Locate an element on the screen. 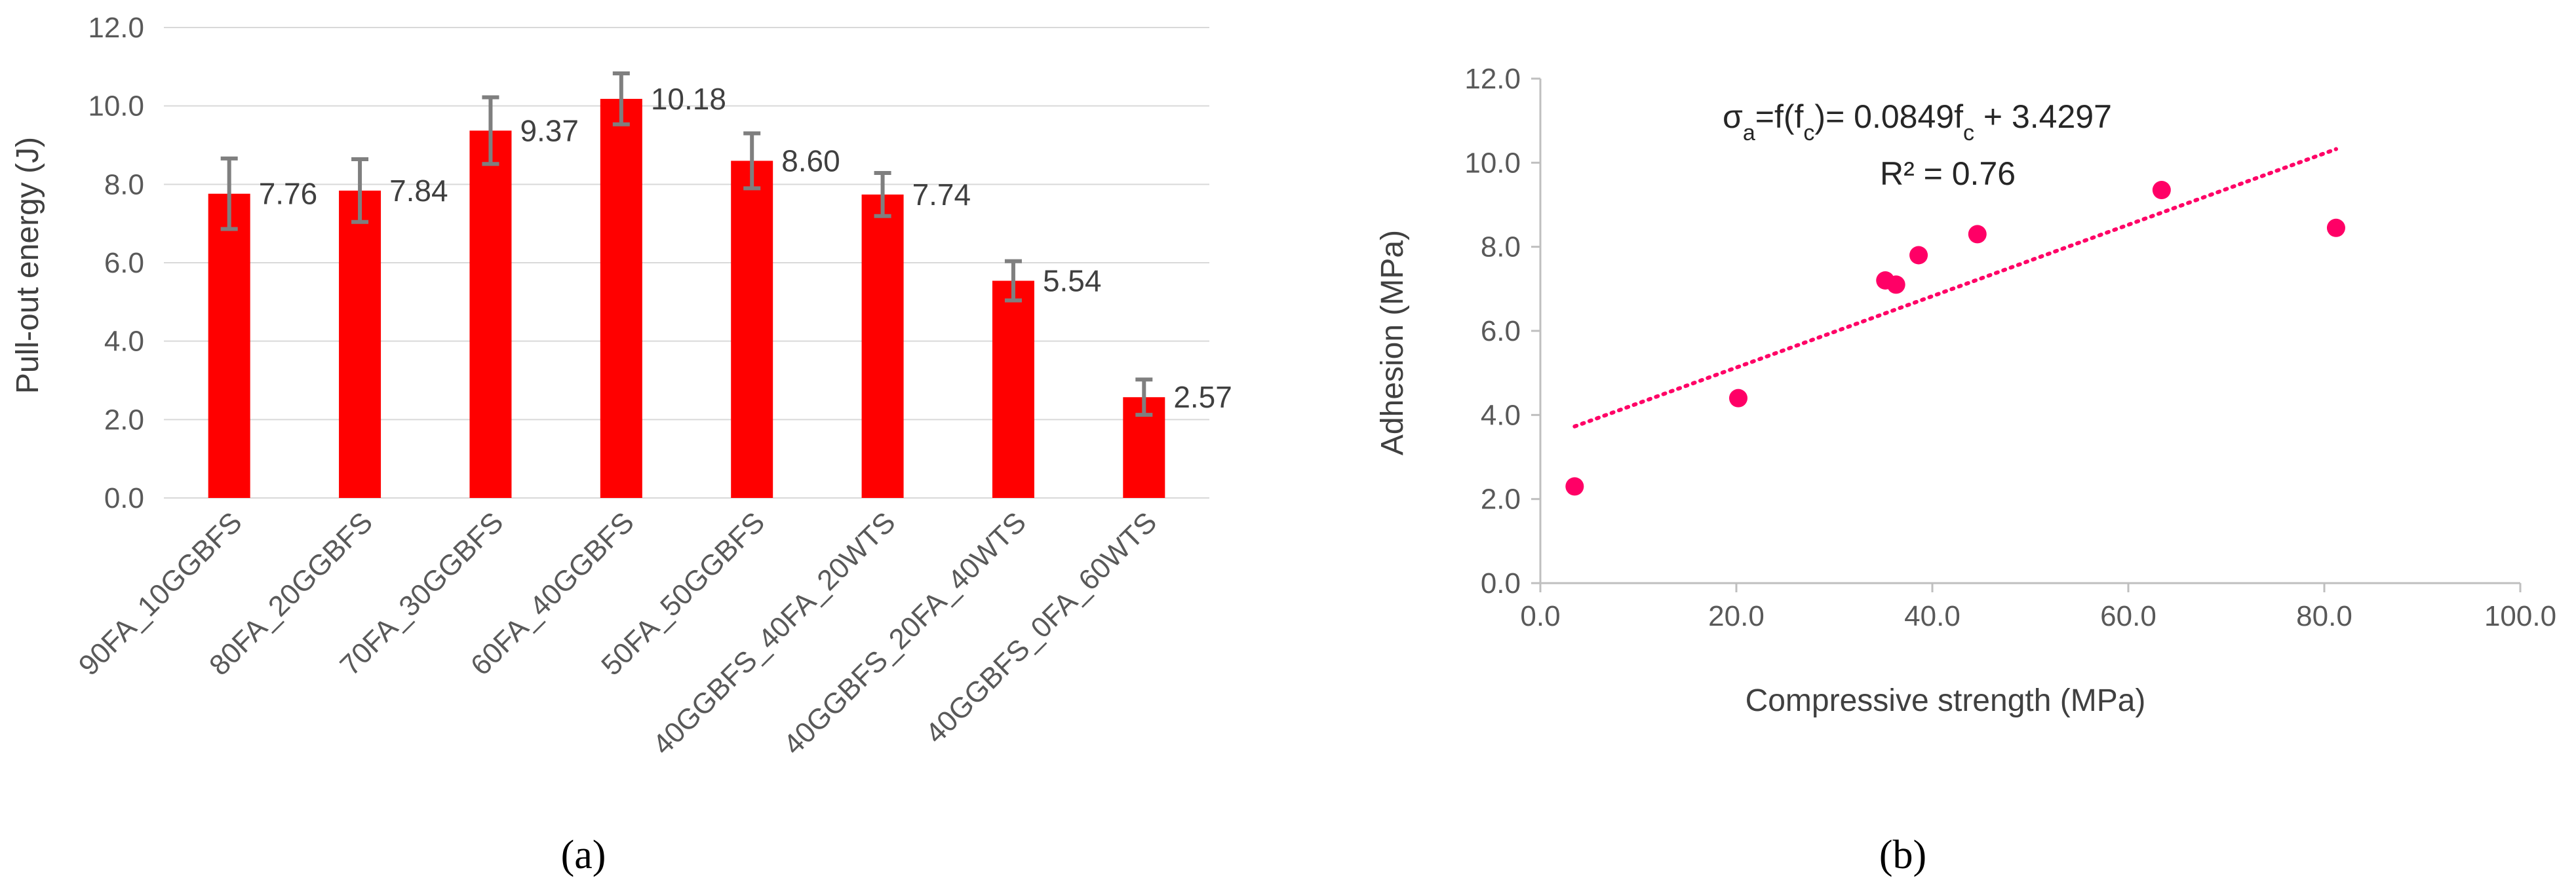 This screenshot has width=2576, height=895. a-y-tick-label: 4.0 is located at coordinates (124, 342).